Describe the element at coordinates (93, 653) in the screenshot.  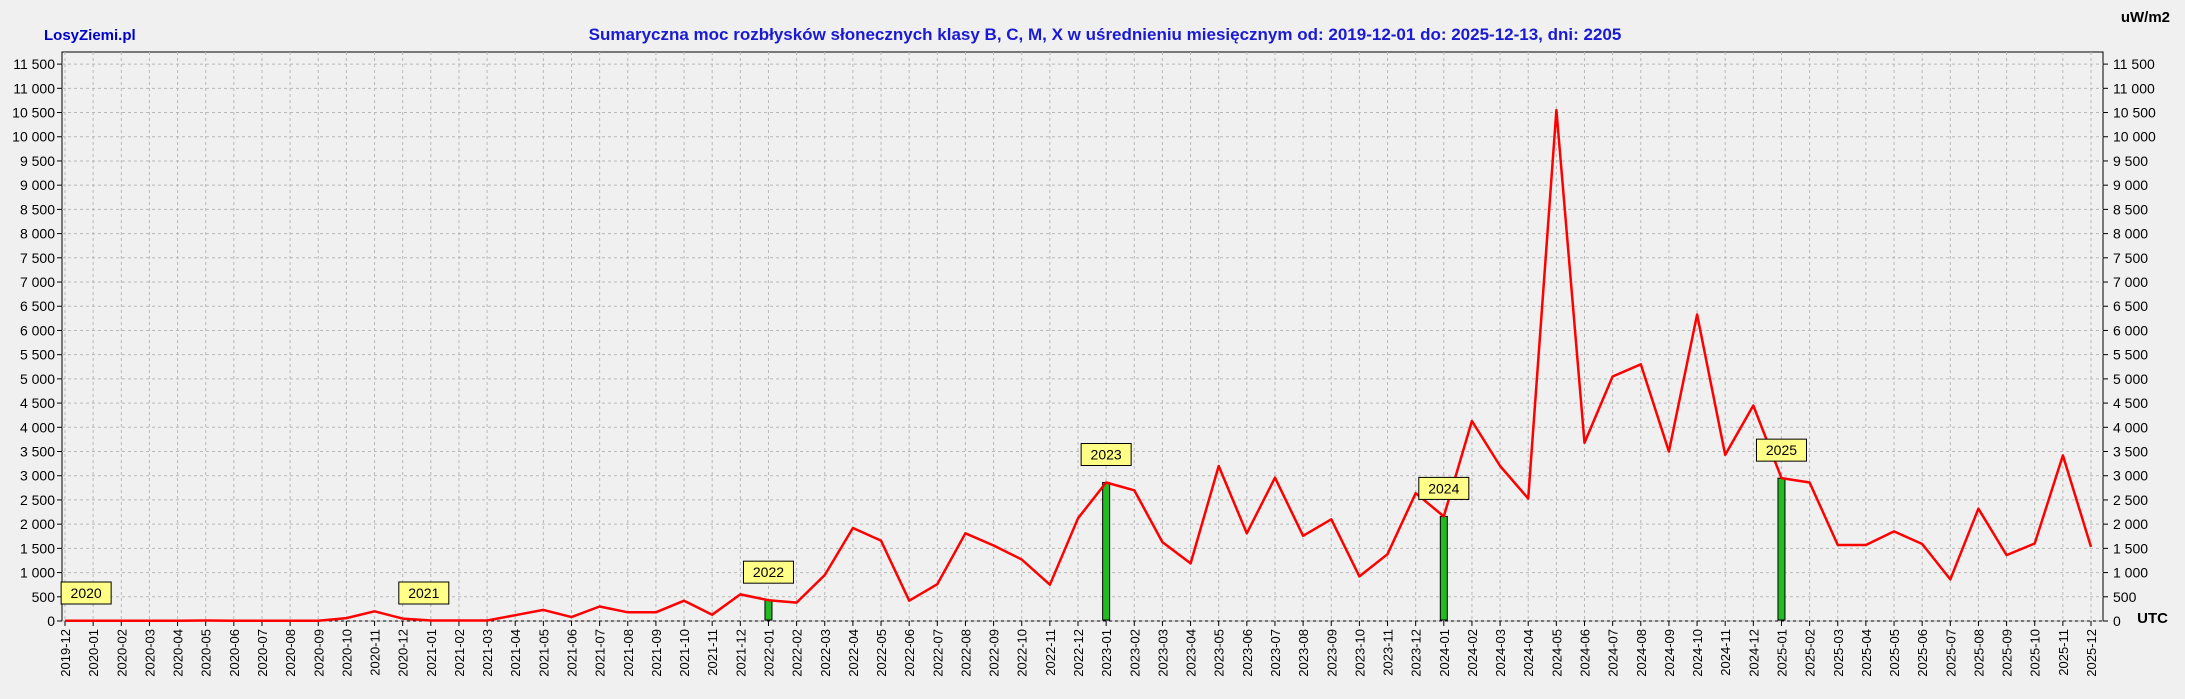
I see `x-tick-label: 2020-01` at that location.